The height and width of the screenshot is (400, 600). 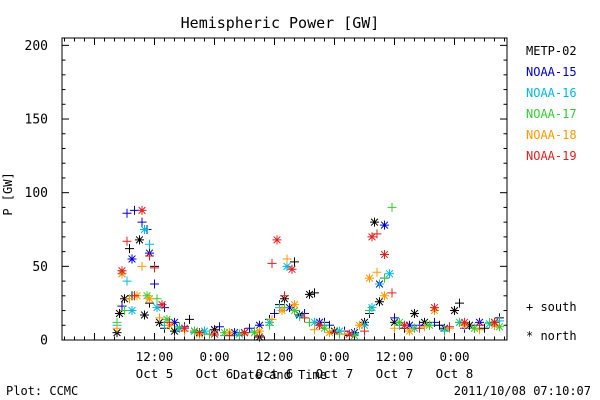 I want to click on plot-timestamp: 2011/10/08 07:10:07, so click(x=522, y=391).